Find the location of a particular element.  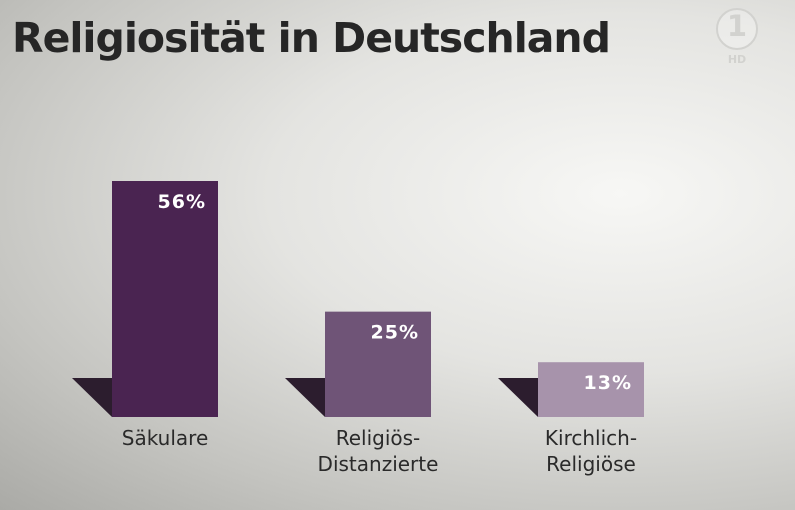

ard-logo-icon is located at coordinates (737, 29).